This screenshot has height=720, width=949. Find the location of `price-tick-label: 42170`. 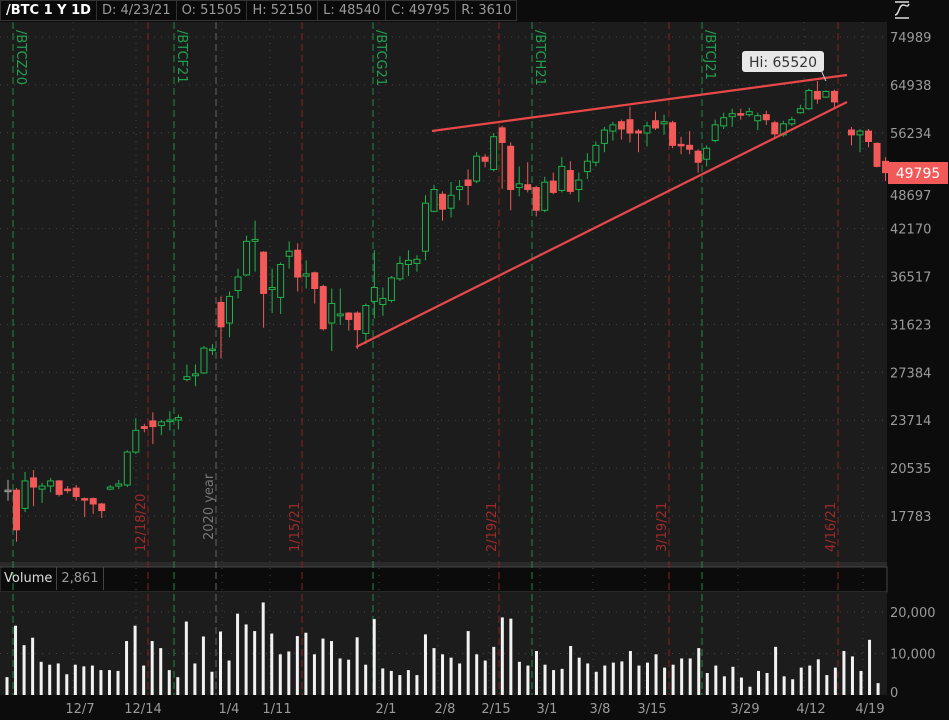

price-tick-label: 42170 is located at coordinates (910, 230).